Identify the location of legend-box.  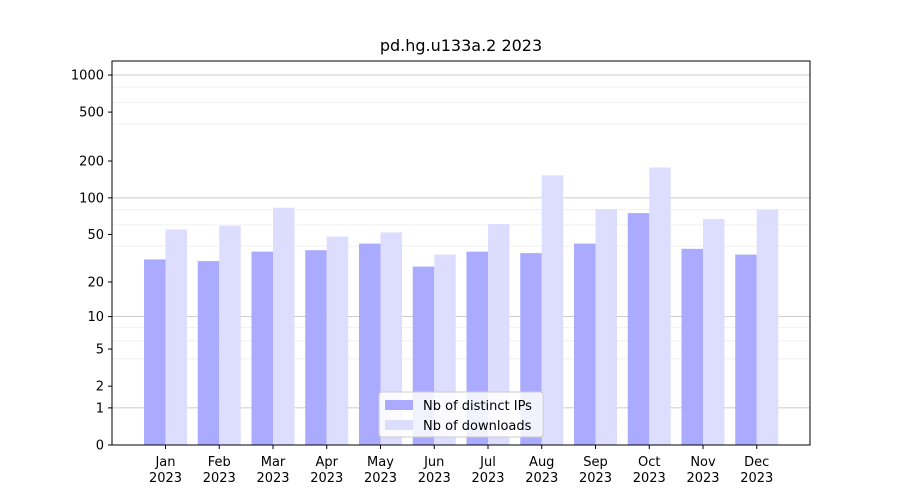
(461, 414).